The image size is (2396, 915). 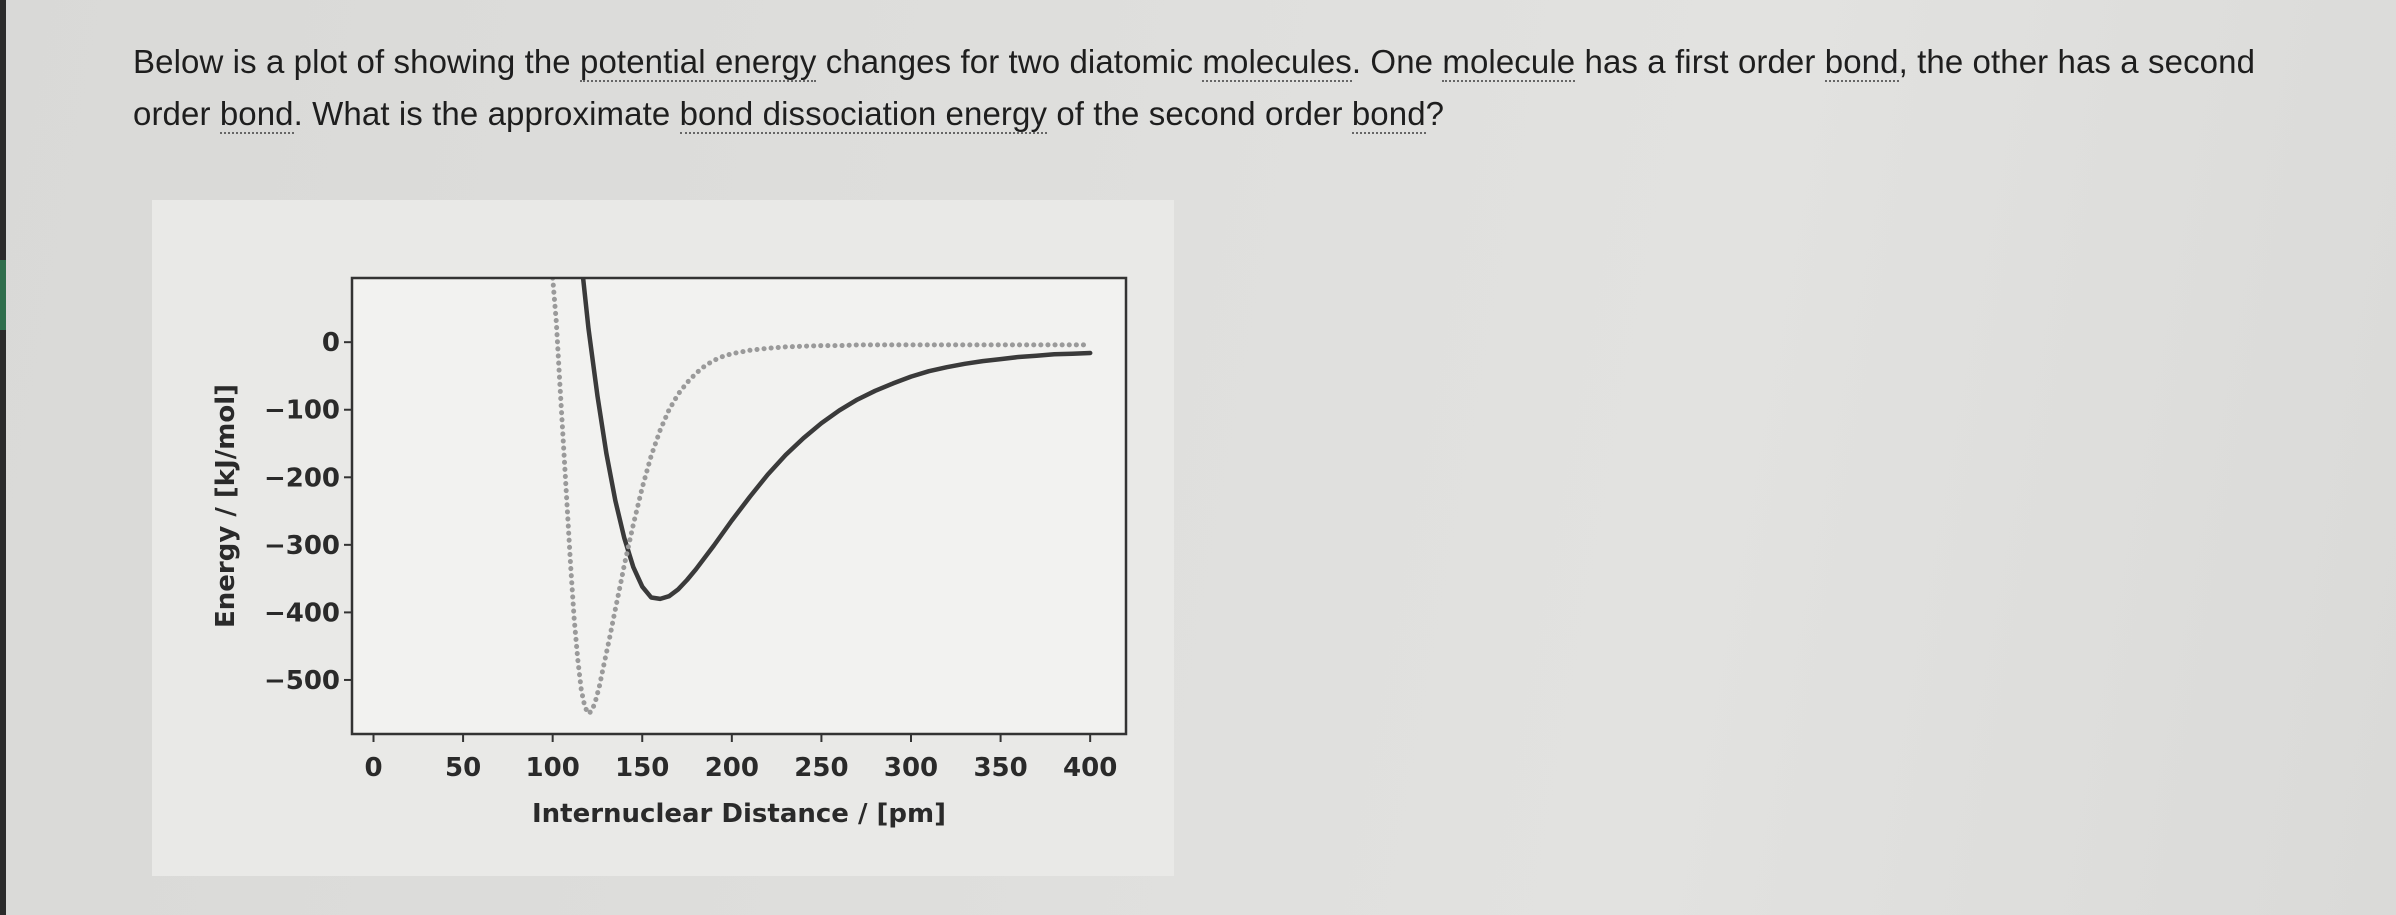 I want to click on x-tick-label: 50, so click(x=463, y=768).